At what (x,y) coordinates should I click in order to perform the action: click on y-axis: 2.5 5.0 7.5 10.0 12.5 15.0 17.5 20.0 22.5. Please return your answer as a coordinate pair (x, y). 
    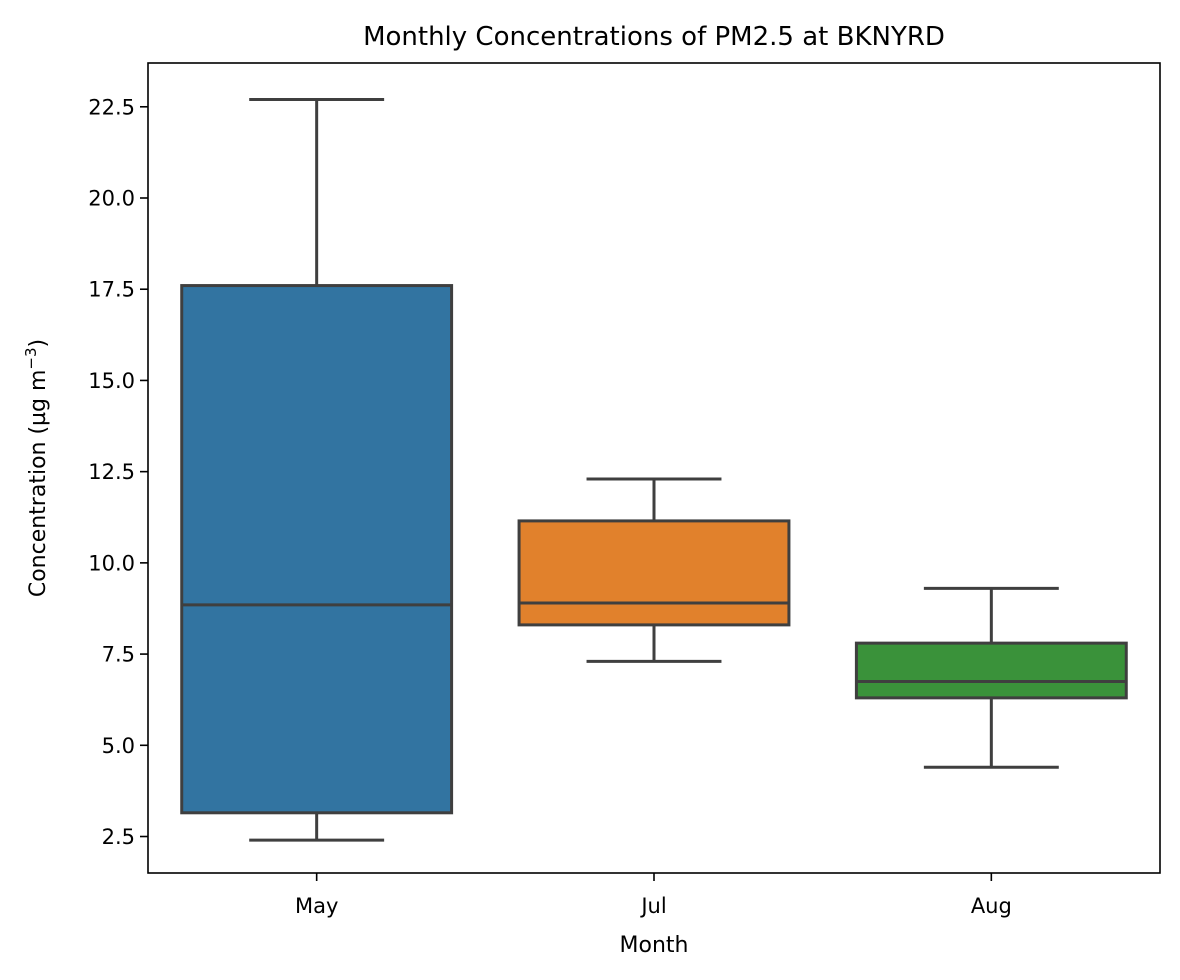
    Looking at the image, I should click on (118, 472).